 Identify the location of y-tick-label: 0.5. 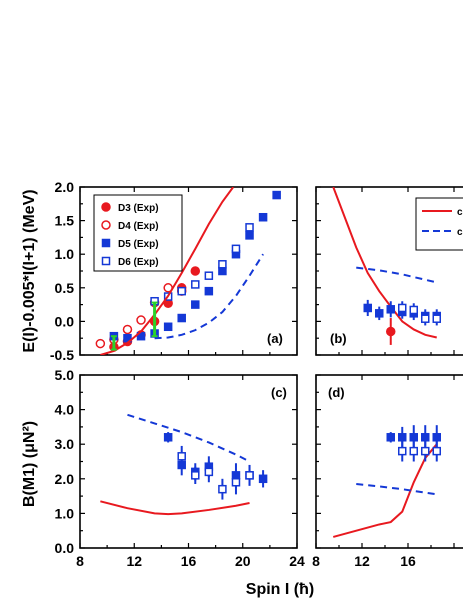
(65, 288).